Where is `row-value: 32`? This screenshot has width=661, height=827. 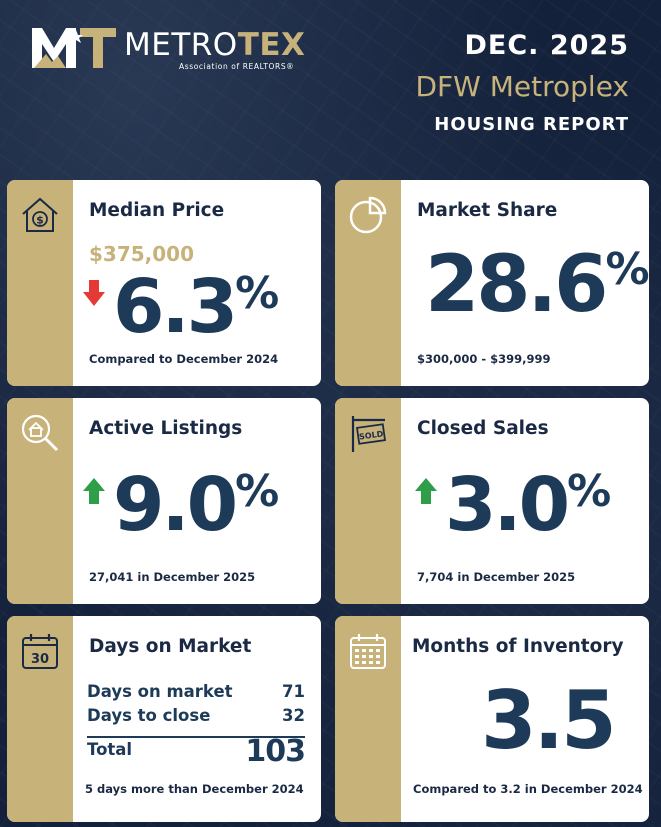
row-value: 32 is located at coordinates (293, 715).